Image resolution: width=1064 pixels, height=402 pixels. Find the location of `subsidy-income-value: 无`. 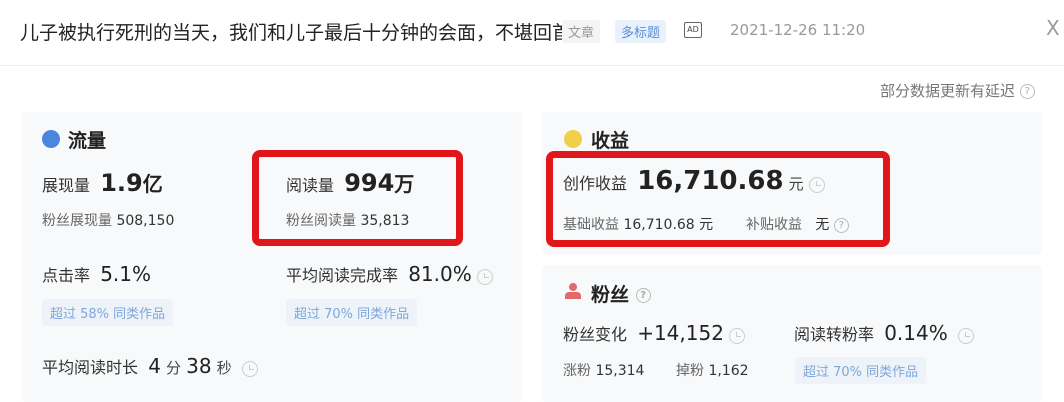

subsidy-income-value: 无 is located at coordinates (822, 225).